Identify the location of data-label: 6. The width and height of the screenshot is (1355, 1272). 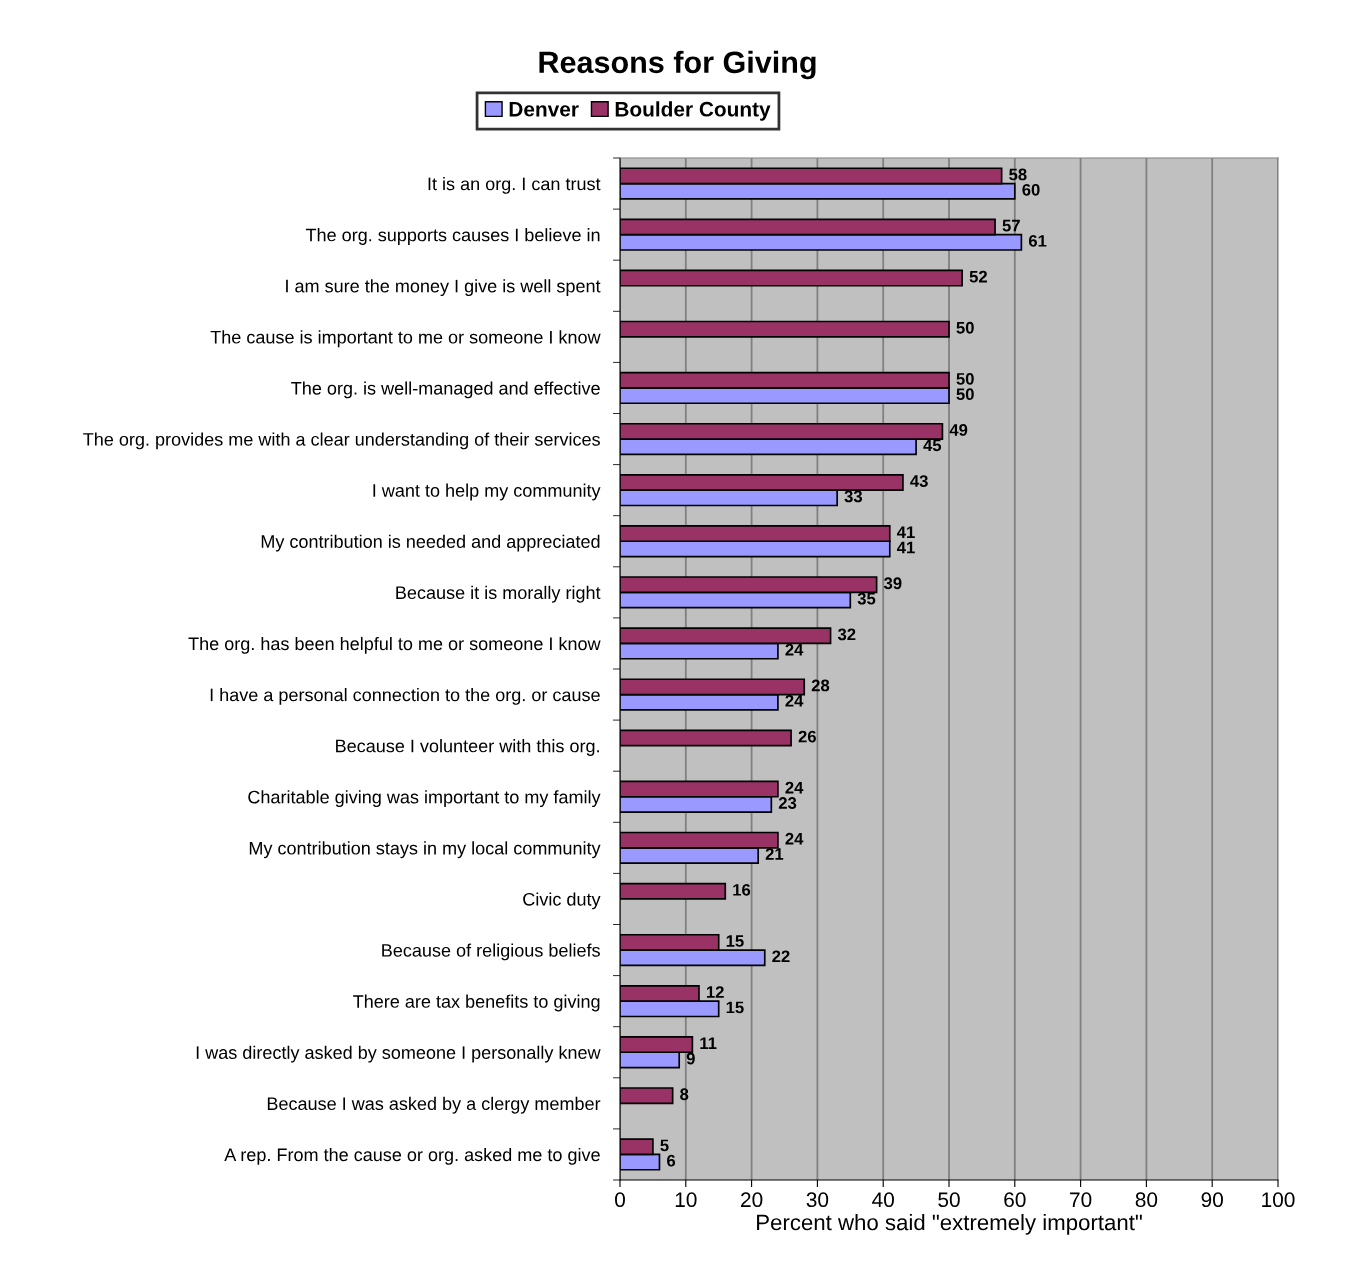
(671, 1160).